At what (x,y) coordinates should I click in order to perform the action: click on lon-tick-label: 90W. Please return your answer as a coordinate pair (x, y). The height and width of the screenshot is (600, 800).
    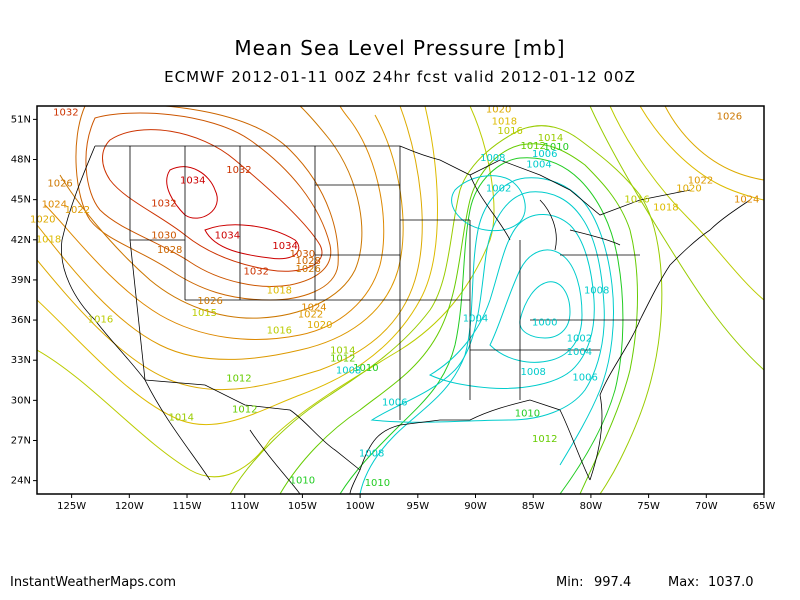
    Looking at the image, I should click on (475, 506).